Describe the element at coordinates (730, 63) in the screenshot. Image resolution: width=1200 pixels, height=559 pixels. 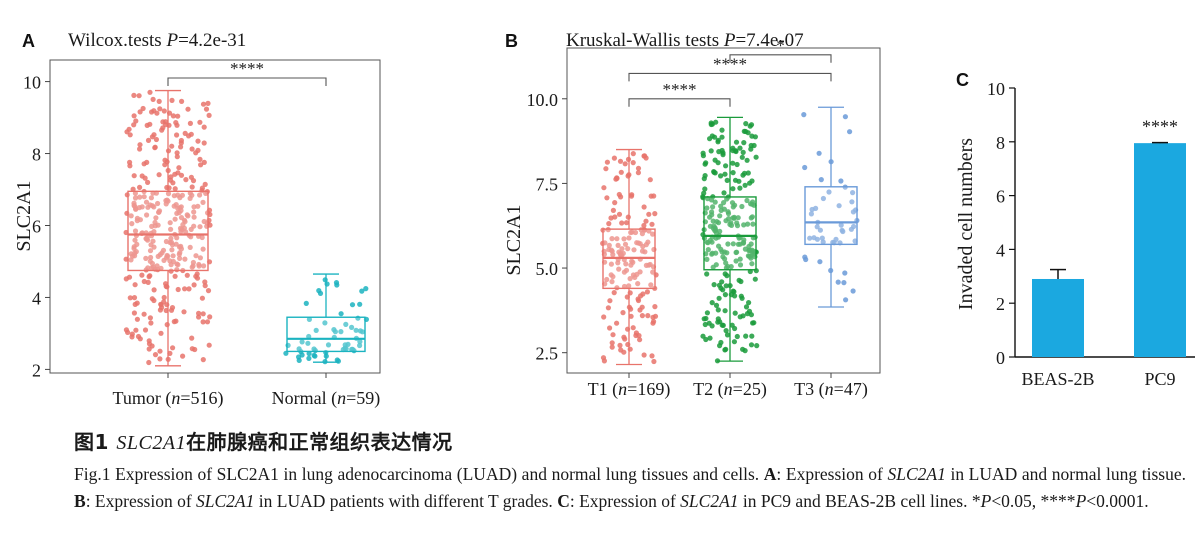
I see `significance-label: ****` at that location.